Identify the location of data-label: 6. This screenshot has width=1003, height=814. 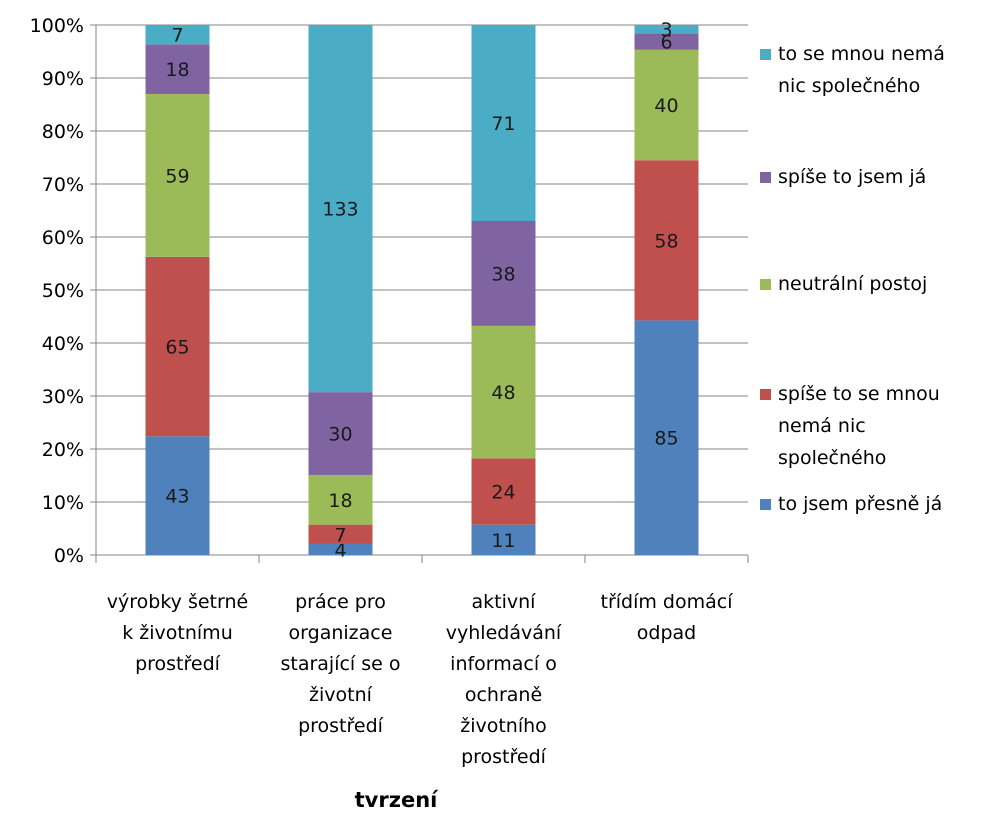
(666, 43).